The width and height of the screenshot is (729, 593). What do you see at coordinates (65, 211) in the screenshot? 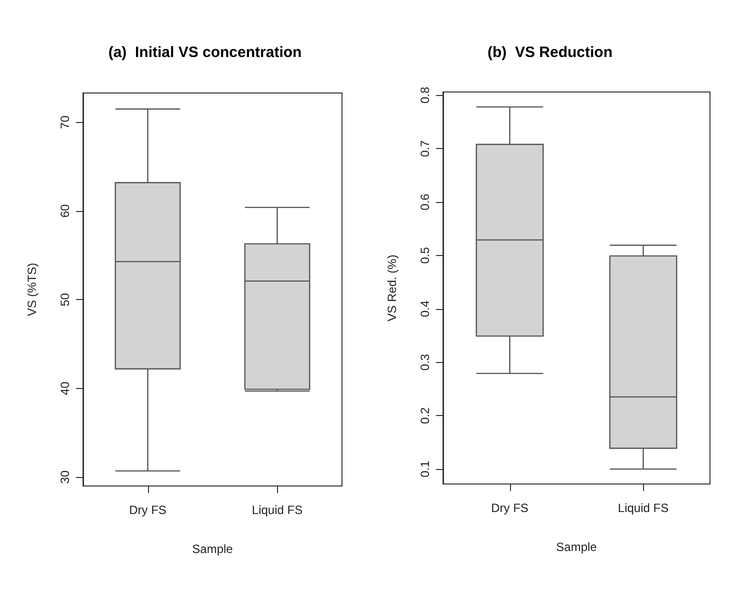
I see `y-tick-label: 60` at bounding box center [65, 211].